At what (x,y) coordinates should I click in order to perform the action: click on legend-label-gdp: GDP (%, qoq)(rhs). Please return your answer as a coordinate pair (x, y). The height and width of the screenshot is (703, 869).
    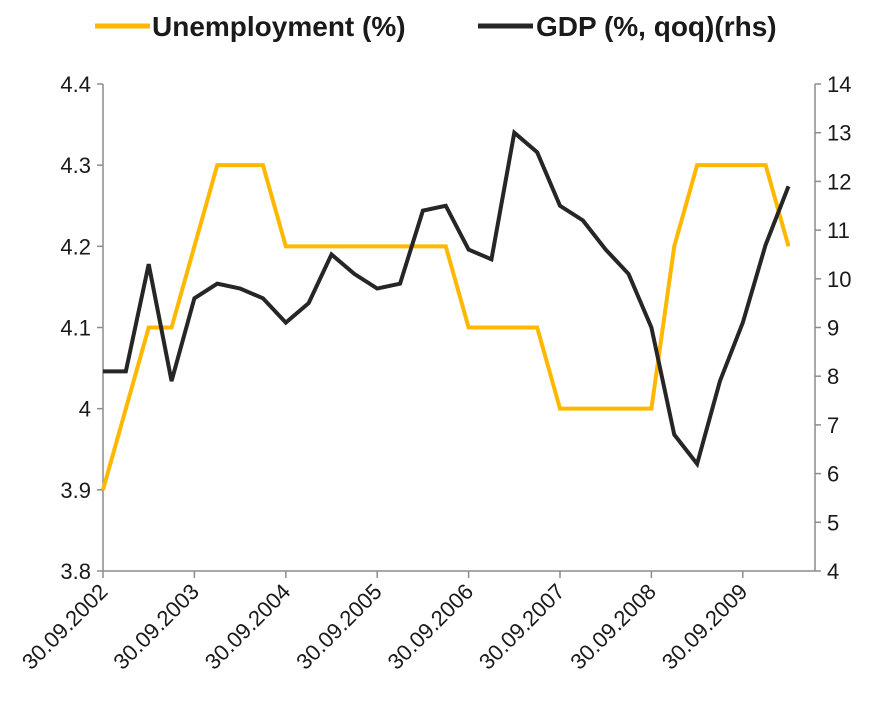
    Looking at the image, I should click on (656, 26).